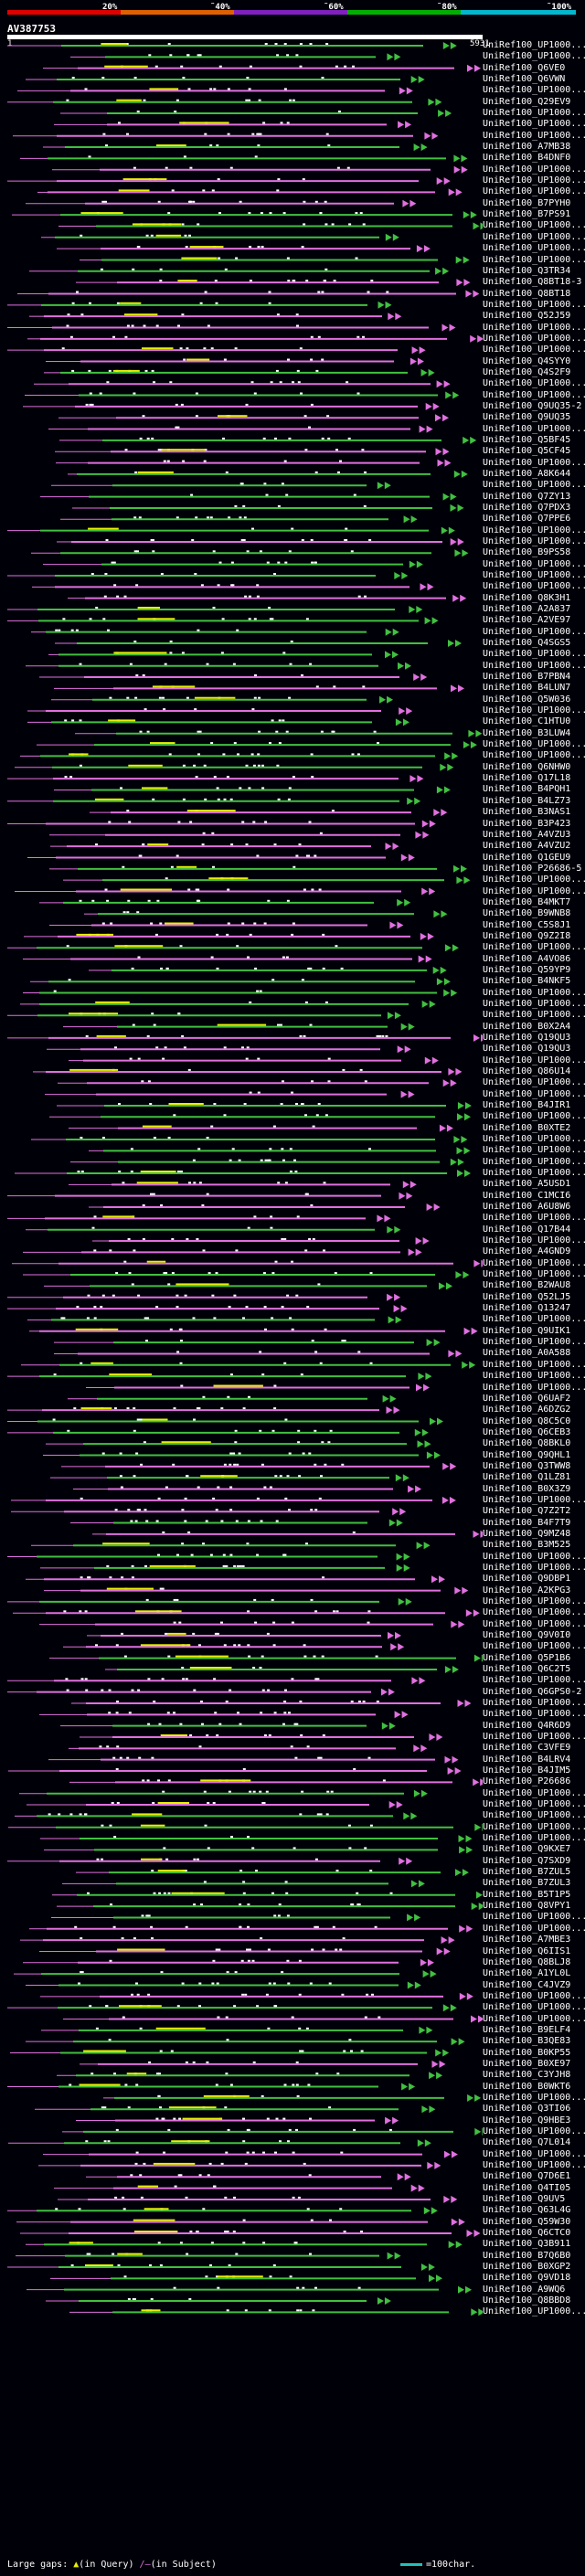 The height and width of the screenshot is (2576, 585). Describe the element at coordinates (527, 721) in the screenshot. I see `hit-label: UniRef100_C1HTU0` at that location.